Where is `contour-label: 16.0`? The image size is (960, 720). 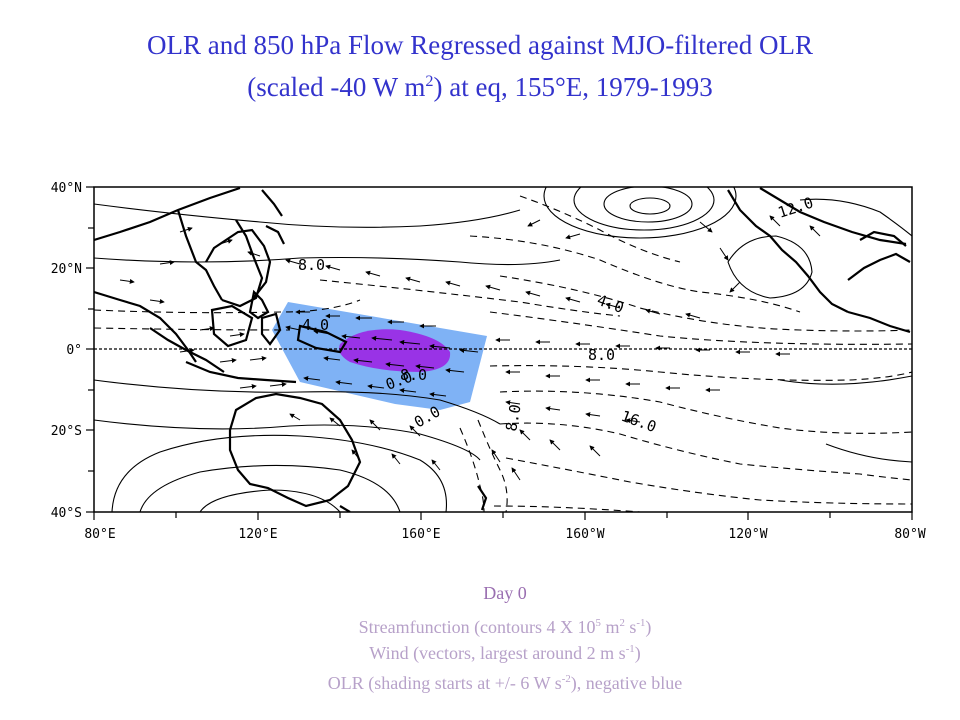
contour-label: 16.0 is located at coordinates (639, 421).